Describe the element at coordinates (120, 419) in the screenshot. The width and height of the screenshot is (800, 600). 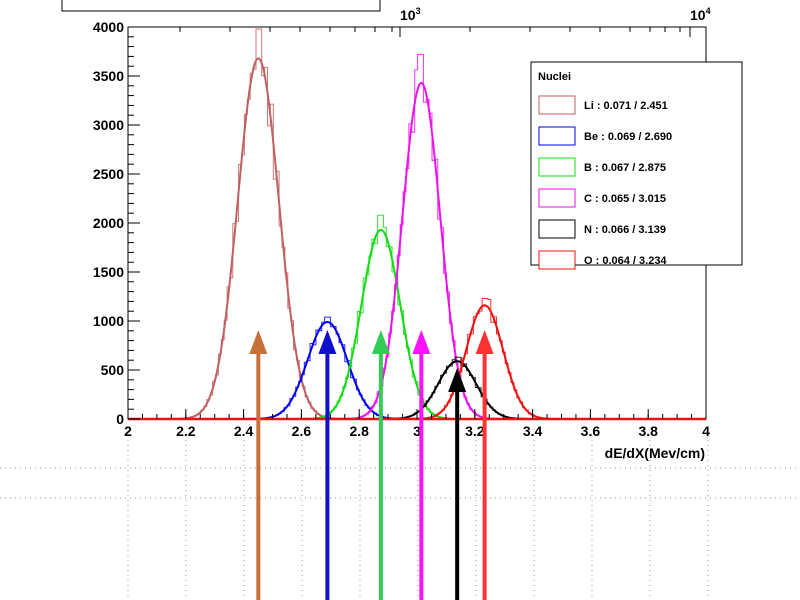
I see `y-tick-label-0: 0` at that location.